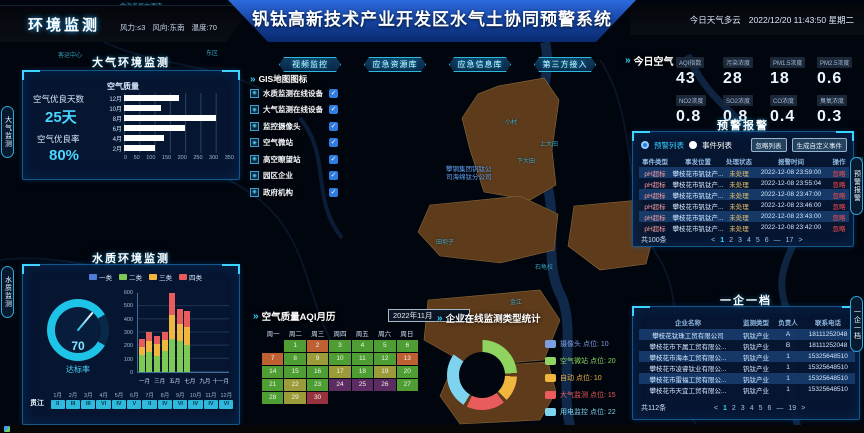 This screenshot has height=433, width=864. I want to click on calendar-day-cell: 18, so click(362, 372).